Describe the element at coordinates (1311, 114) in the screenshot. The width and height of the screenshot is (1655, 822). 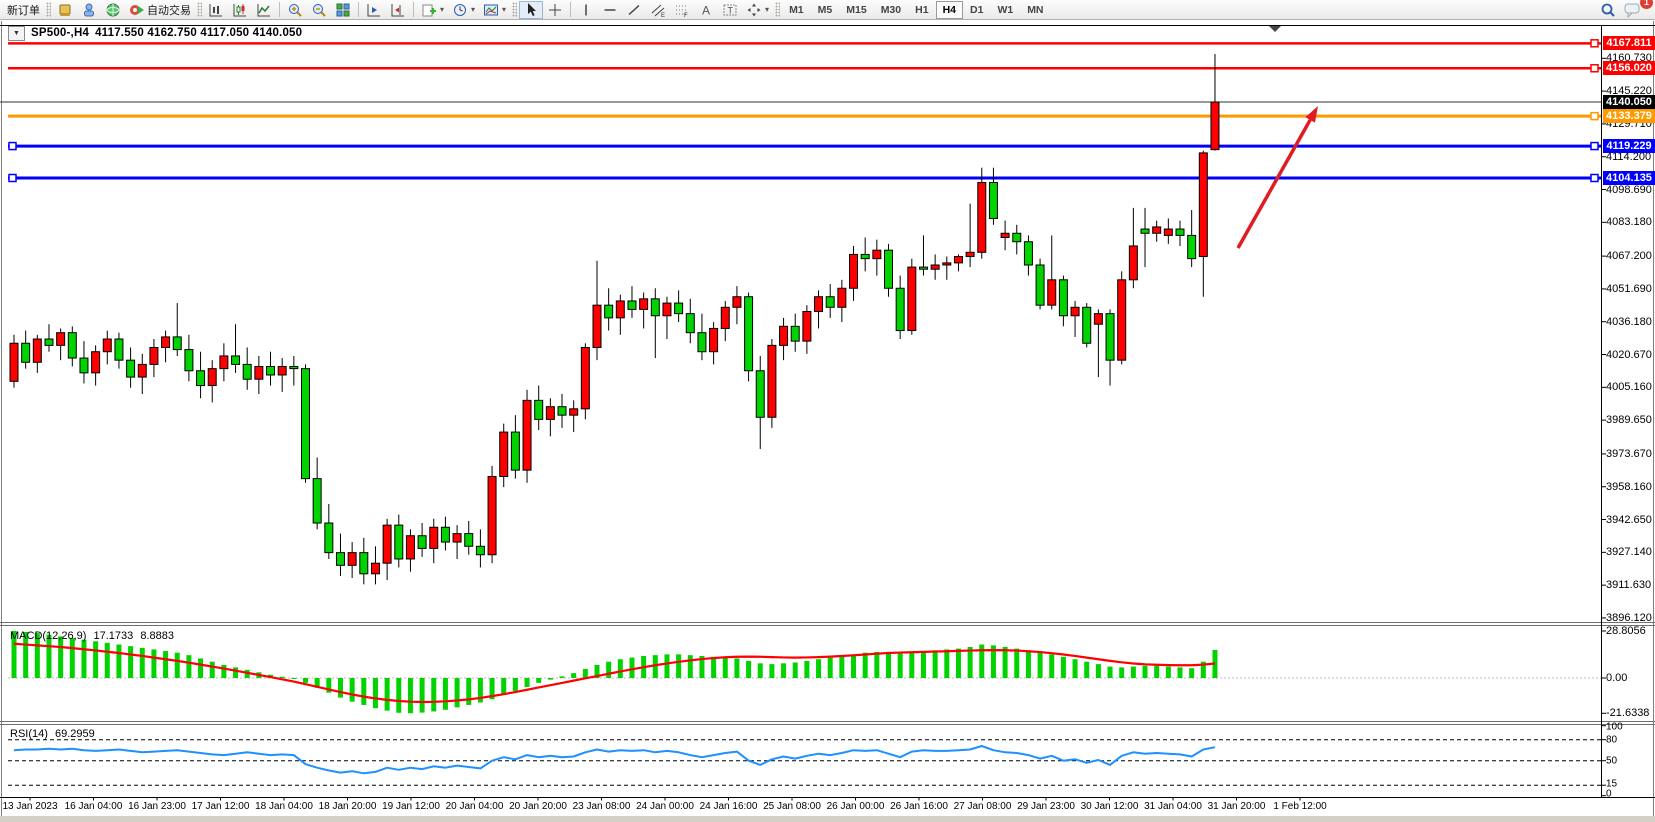
I see `trend-arrow-head` at that location.